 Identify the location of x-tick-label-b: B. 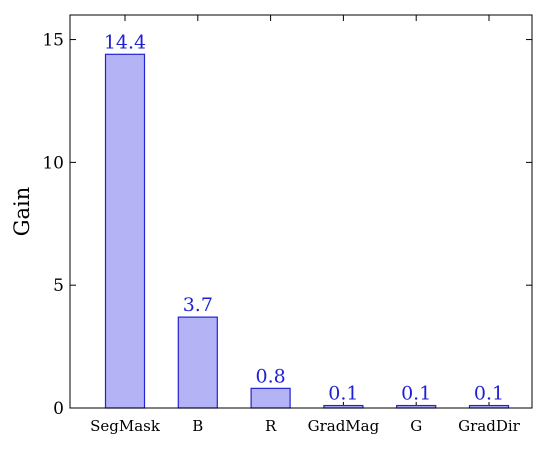
(197, 426).